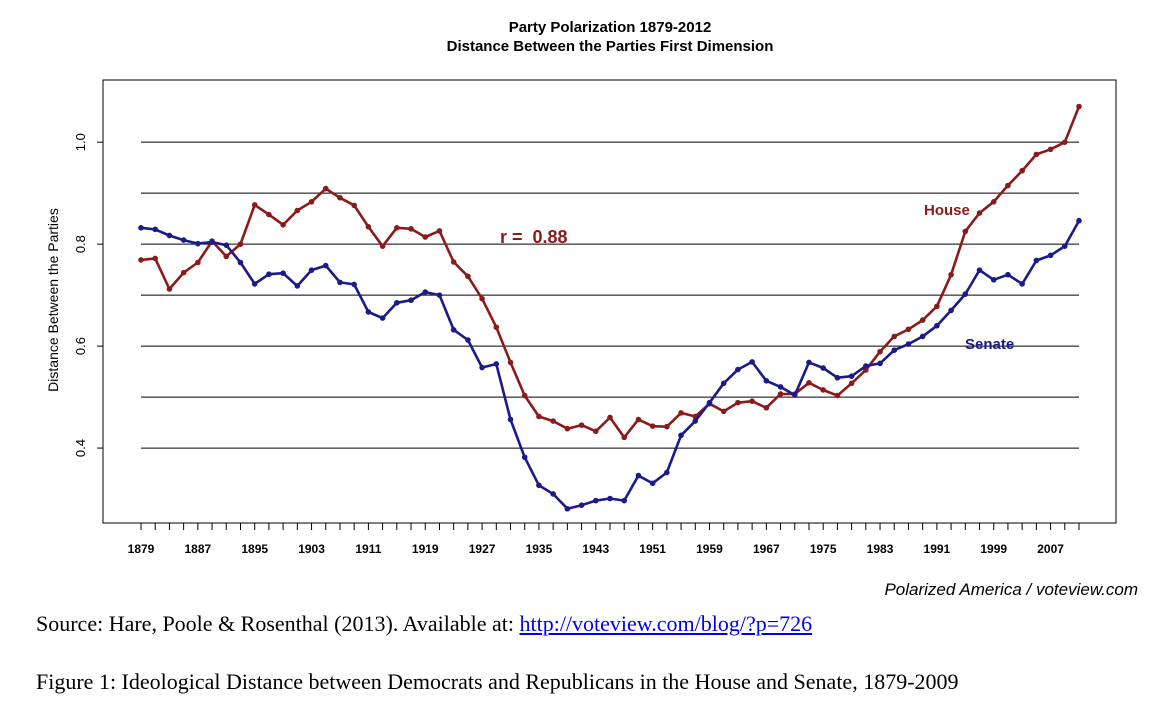 The image size is (1150, 709). Describe the element at coordinates (534, 237) in the screenshot. I see `correlation-annotation: r = 0.88` at that location.